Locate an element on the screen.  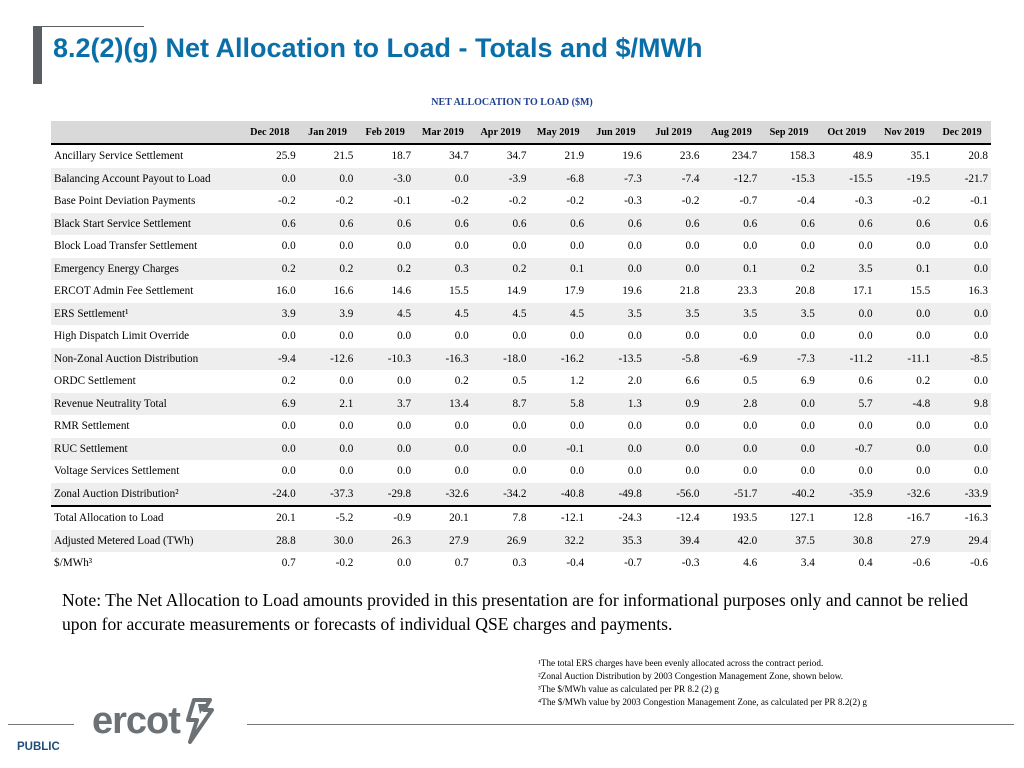
table-cell: 13.4 is located at coordinates (443, 403).